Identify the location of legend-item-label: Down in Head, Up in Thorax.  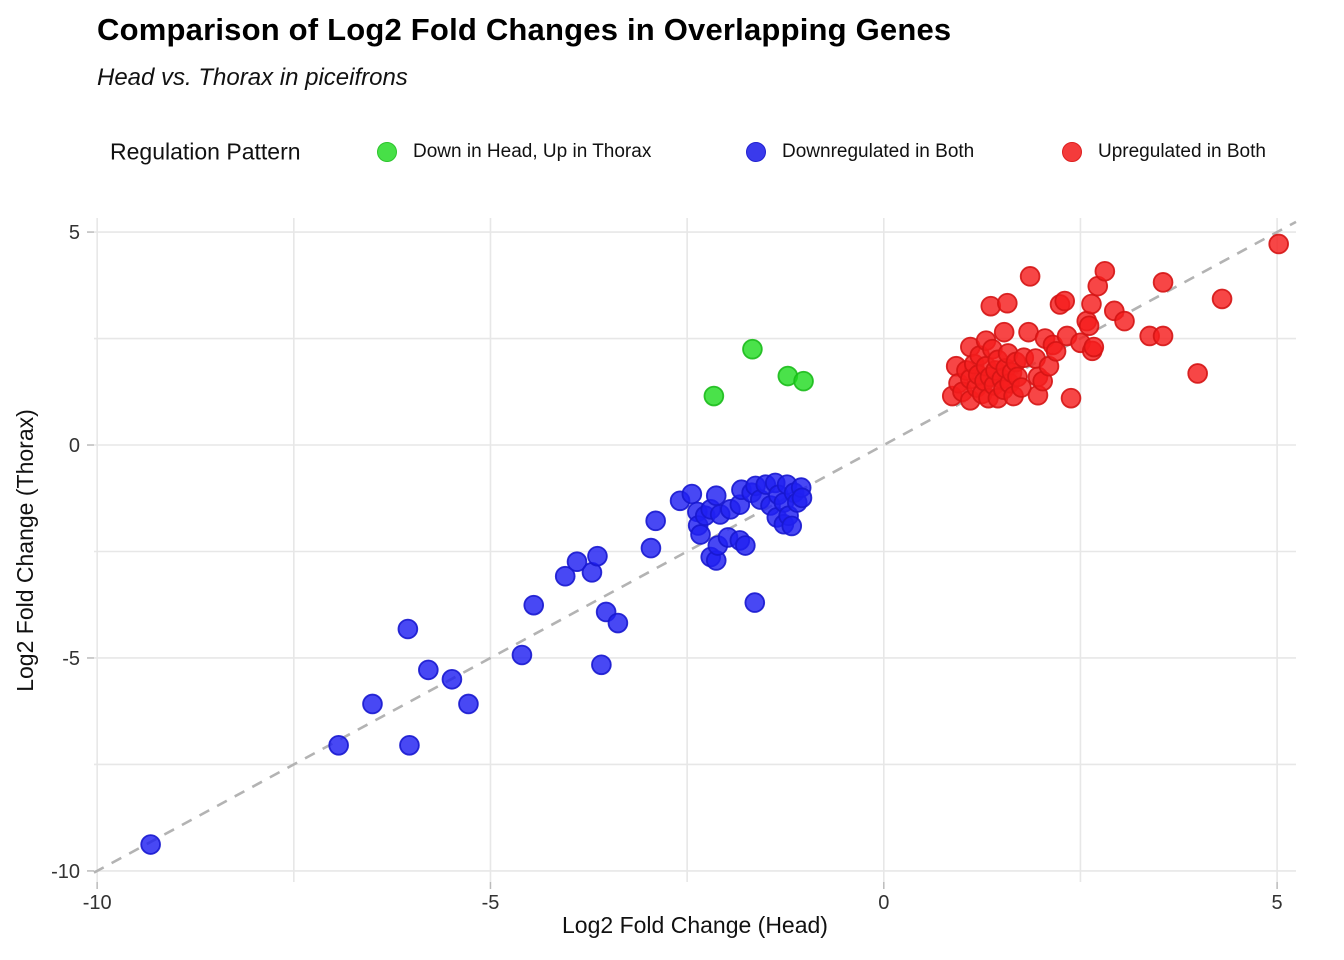
(532, 151).